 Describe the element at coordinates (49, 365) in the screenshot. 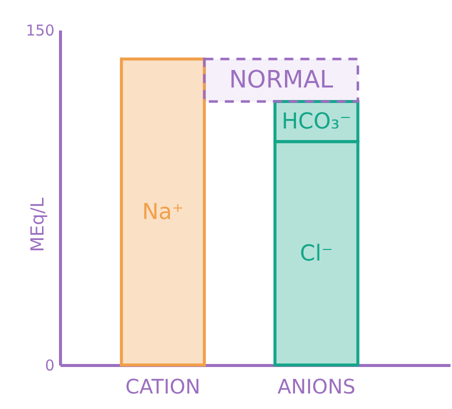

I see `y-tick-label: 0` at that location.